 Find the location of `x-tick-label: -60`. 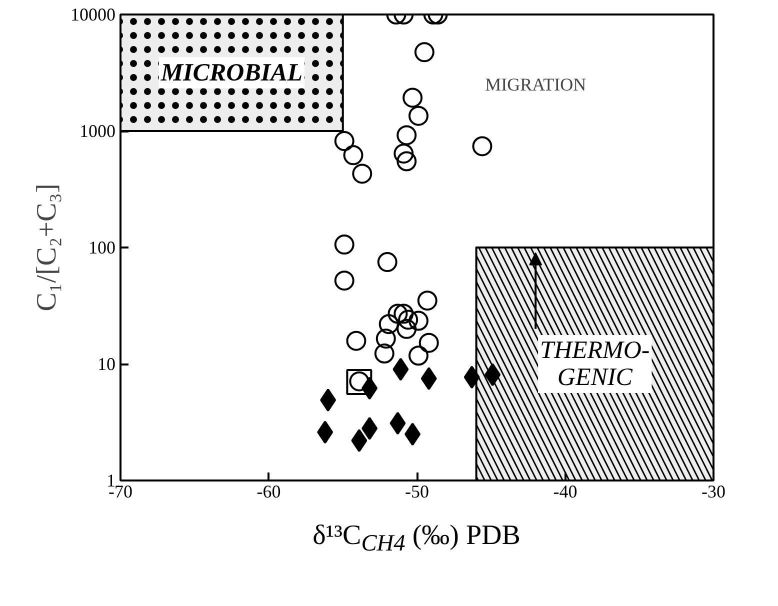

x-tick-label: -60 is located at coordinates (268, 492).